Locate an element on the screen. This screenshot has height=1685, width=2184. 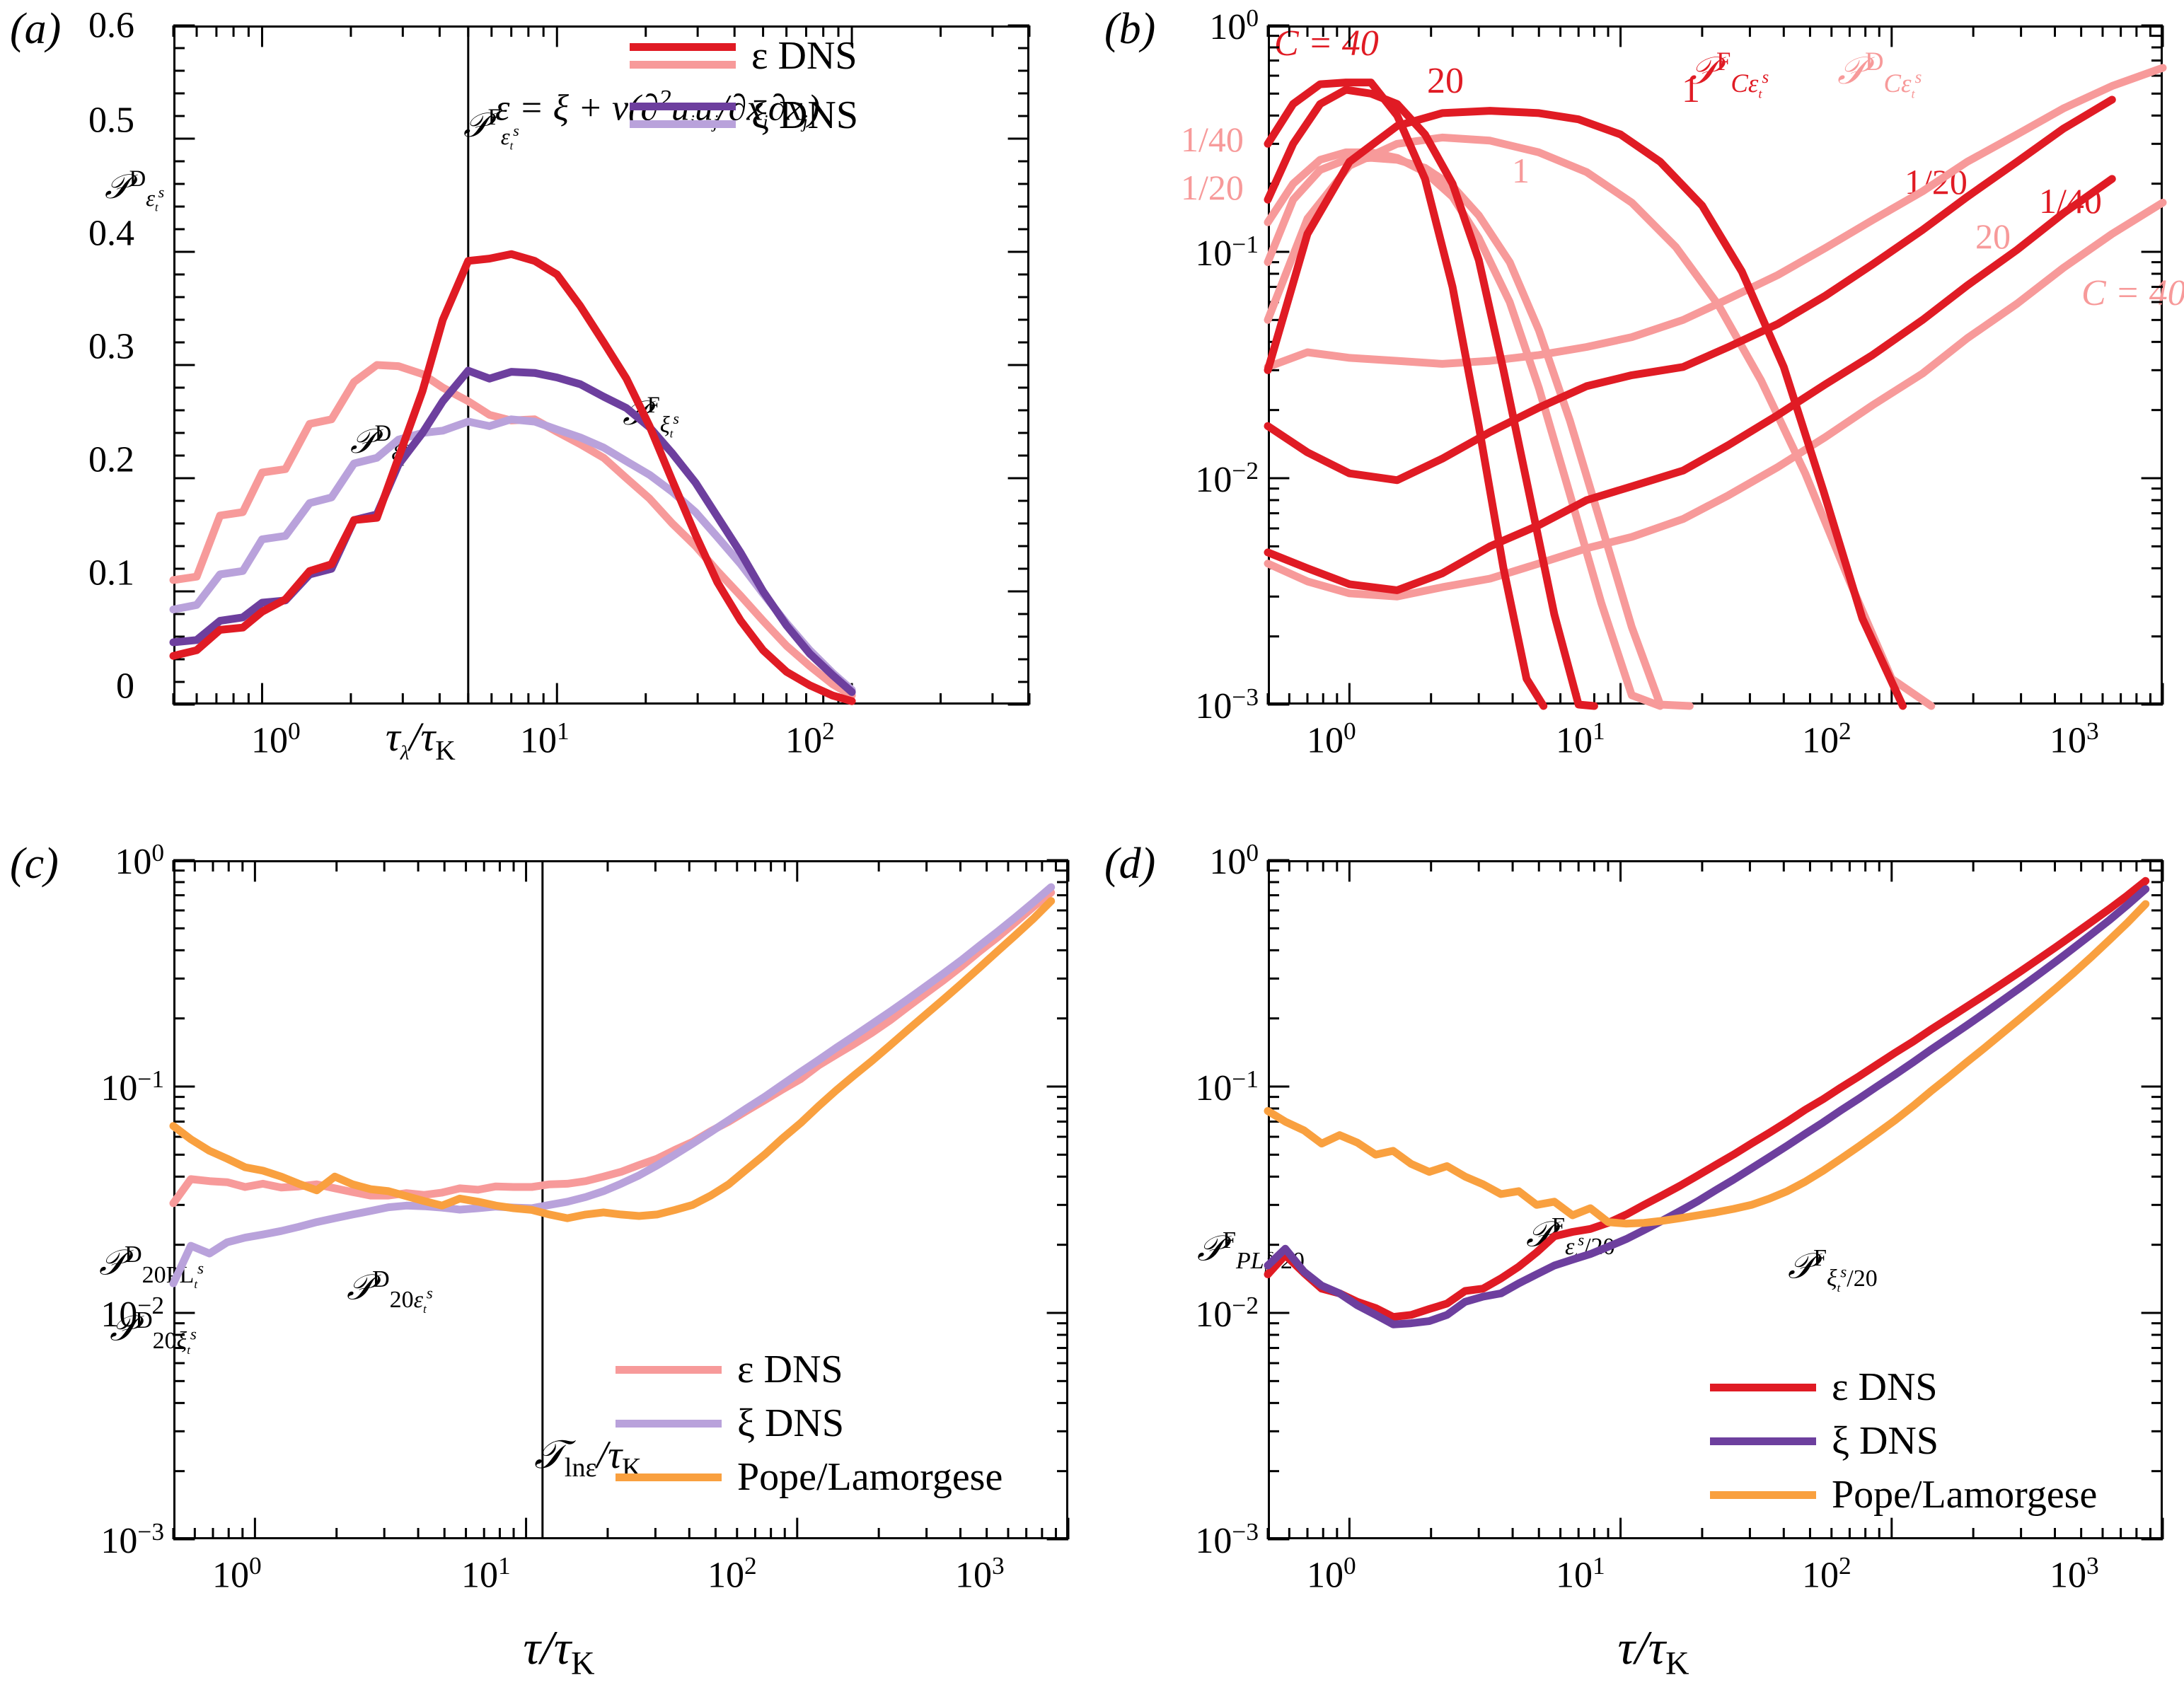
panel-d-ytick-2: 10⁻¹ is located at coordinates (1227, 1086).